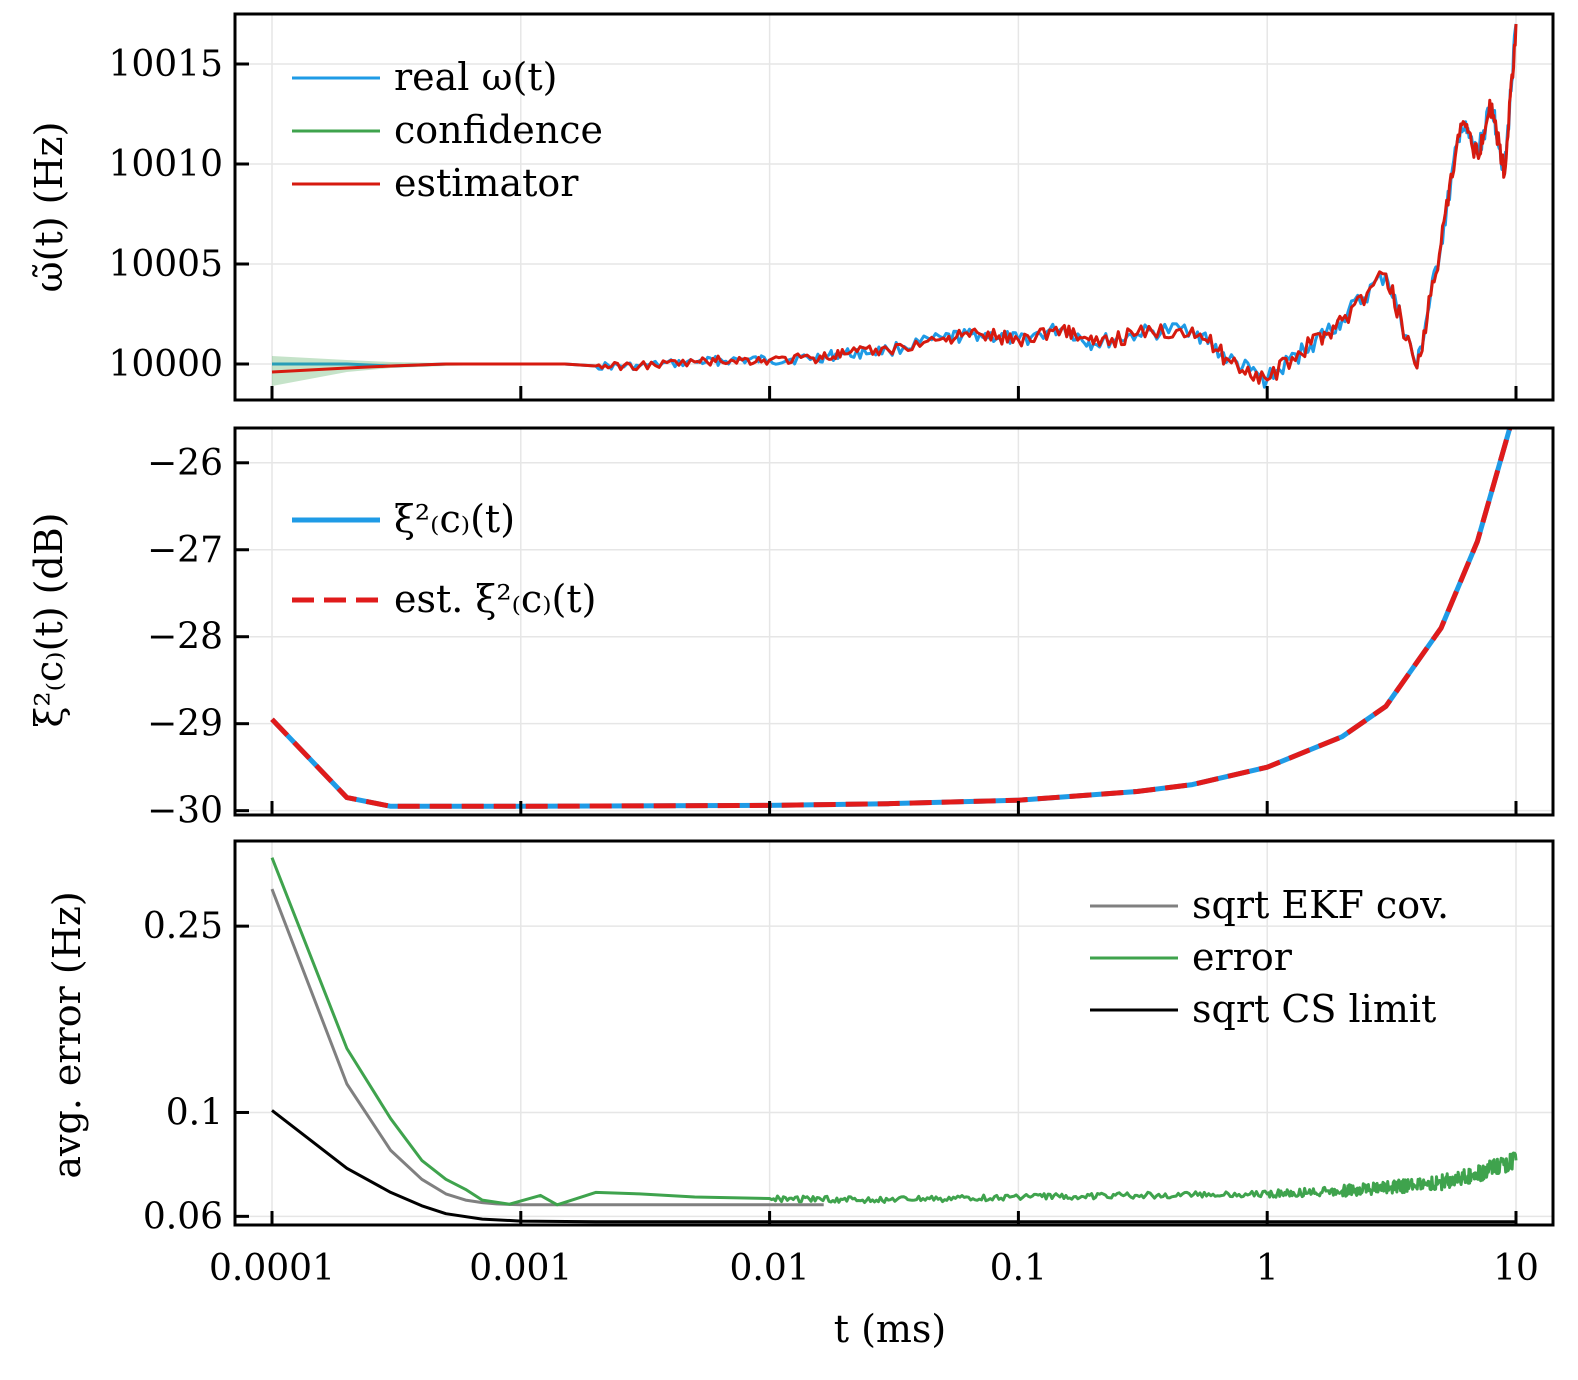  What do you see at coordinates (194, 1112) in the screenshot?
I see `y-tick-label: 0.1` at bounding box center [194, 1112].